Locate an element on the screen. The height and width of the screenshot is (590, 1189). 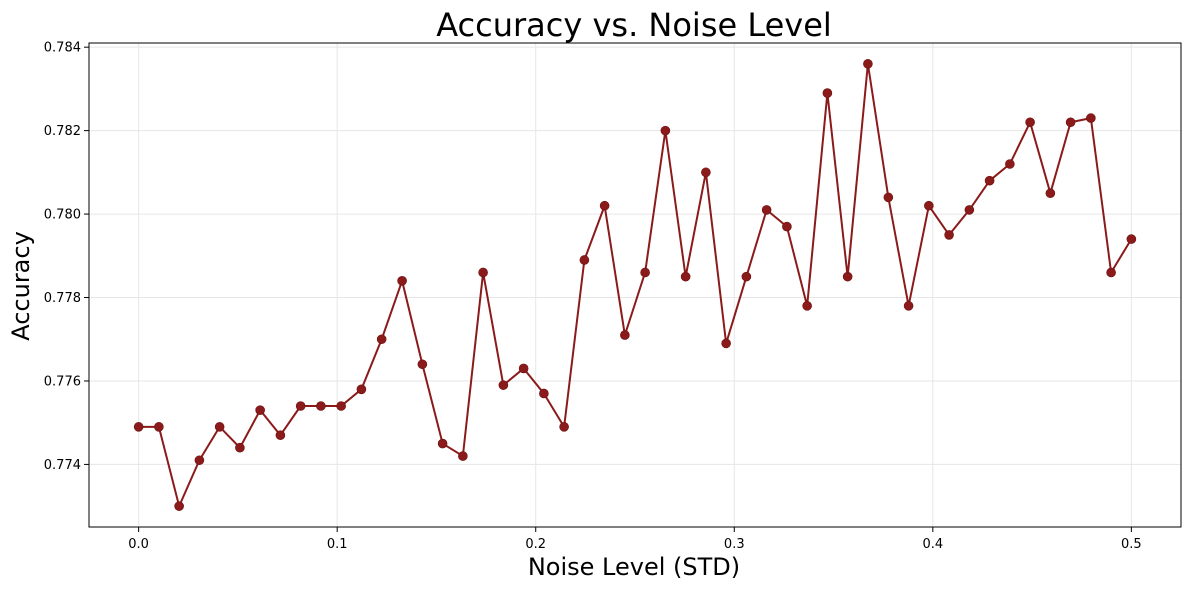
y-tick-label: 0.782 is located at coordinates (62, 131).